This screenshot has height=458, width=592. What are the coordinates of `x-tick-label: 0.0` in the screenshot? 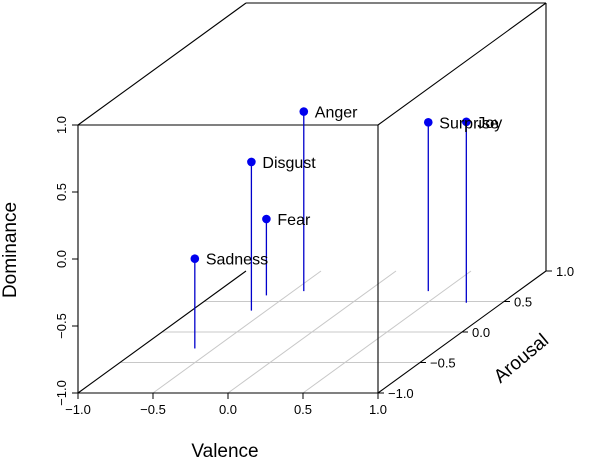 It's located at (228, 409).